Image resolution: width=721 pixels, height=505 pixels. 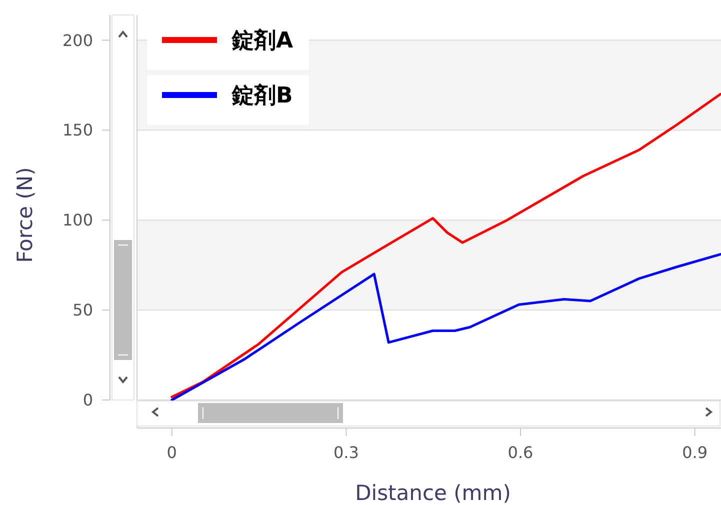 I want to click on x-tick-label: 0, so click(x=171, y=452).